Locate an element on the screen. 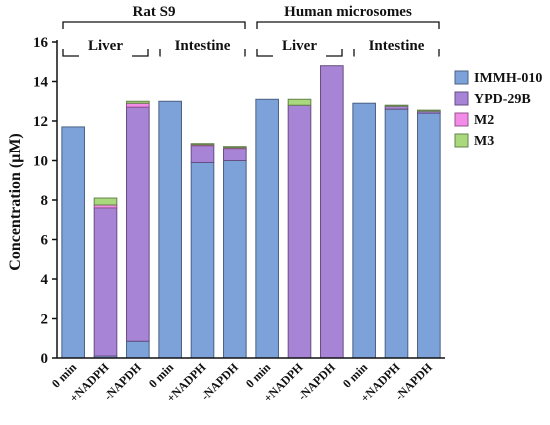  sub-group-label-3: Intestine is located at coordinates (397, 46).